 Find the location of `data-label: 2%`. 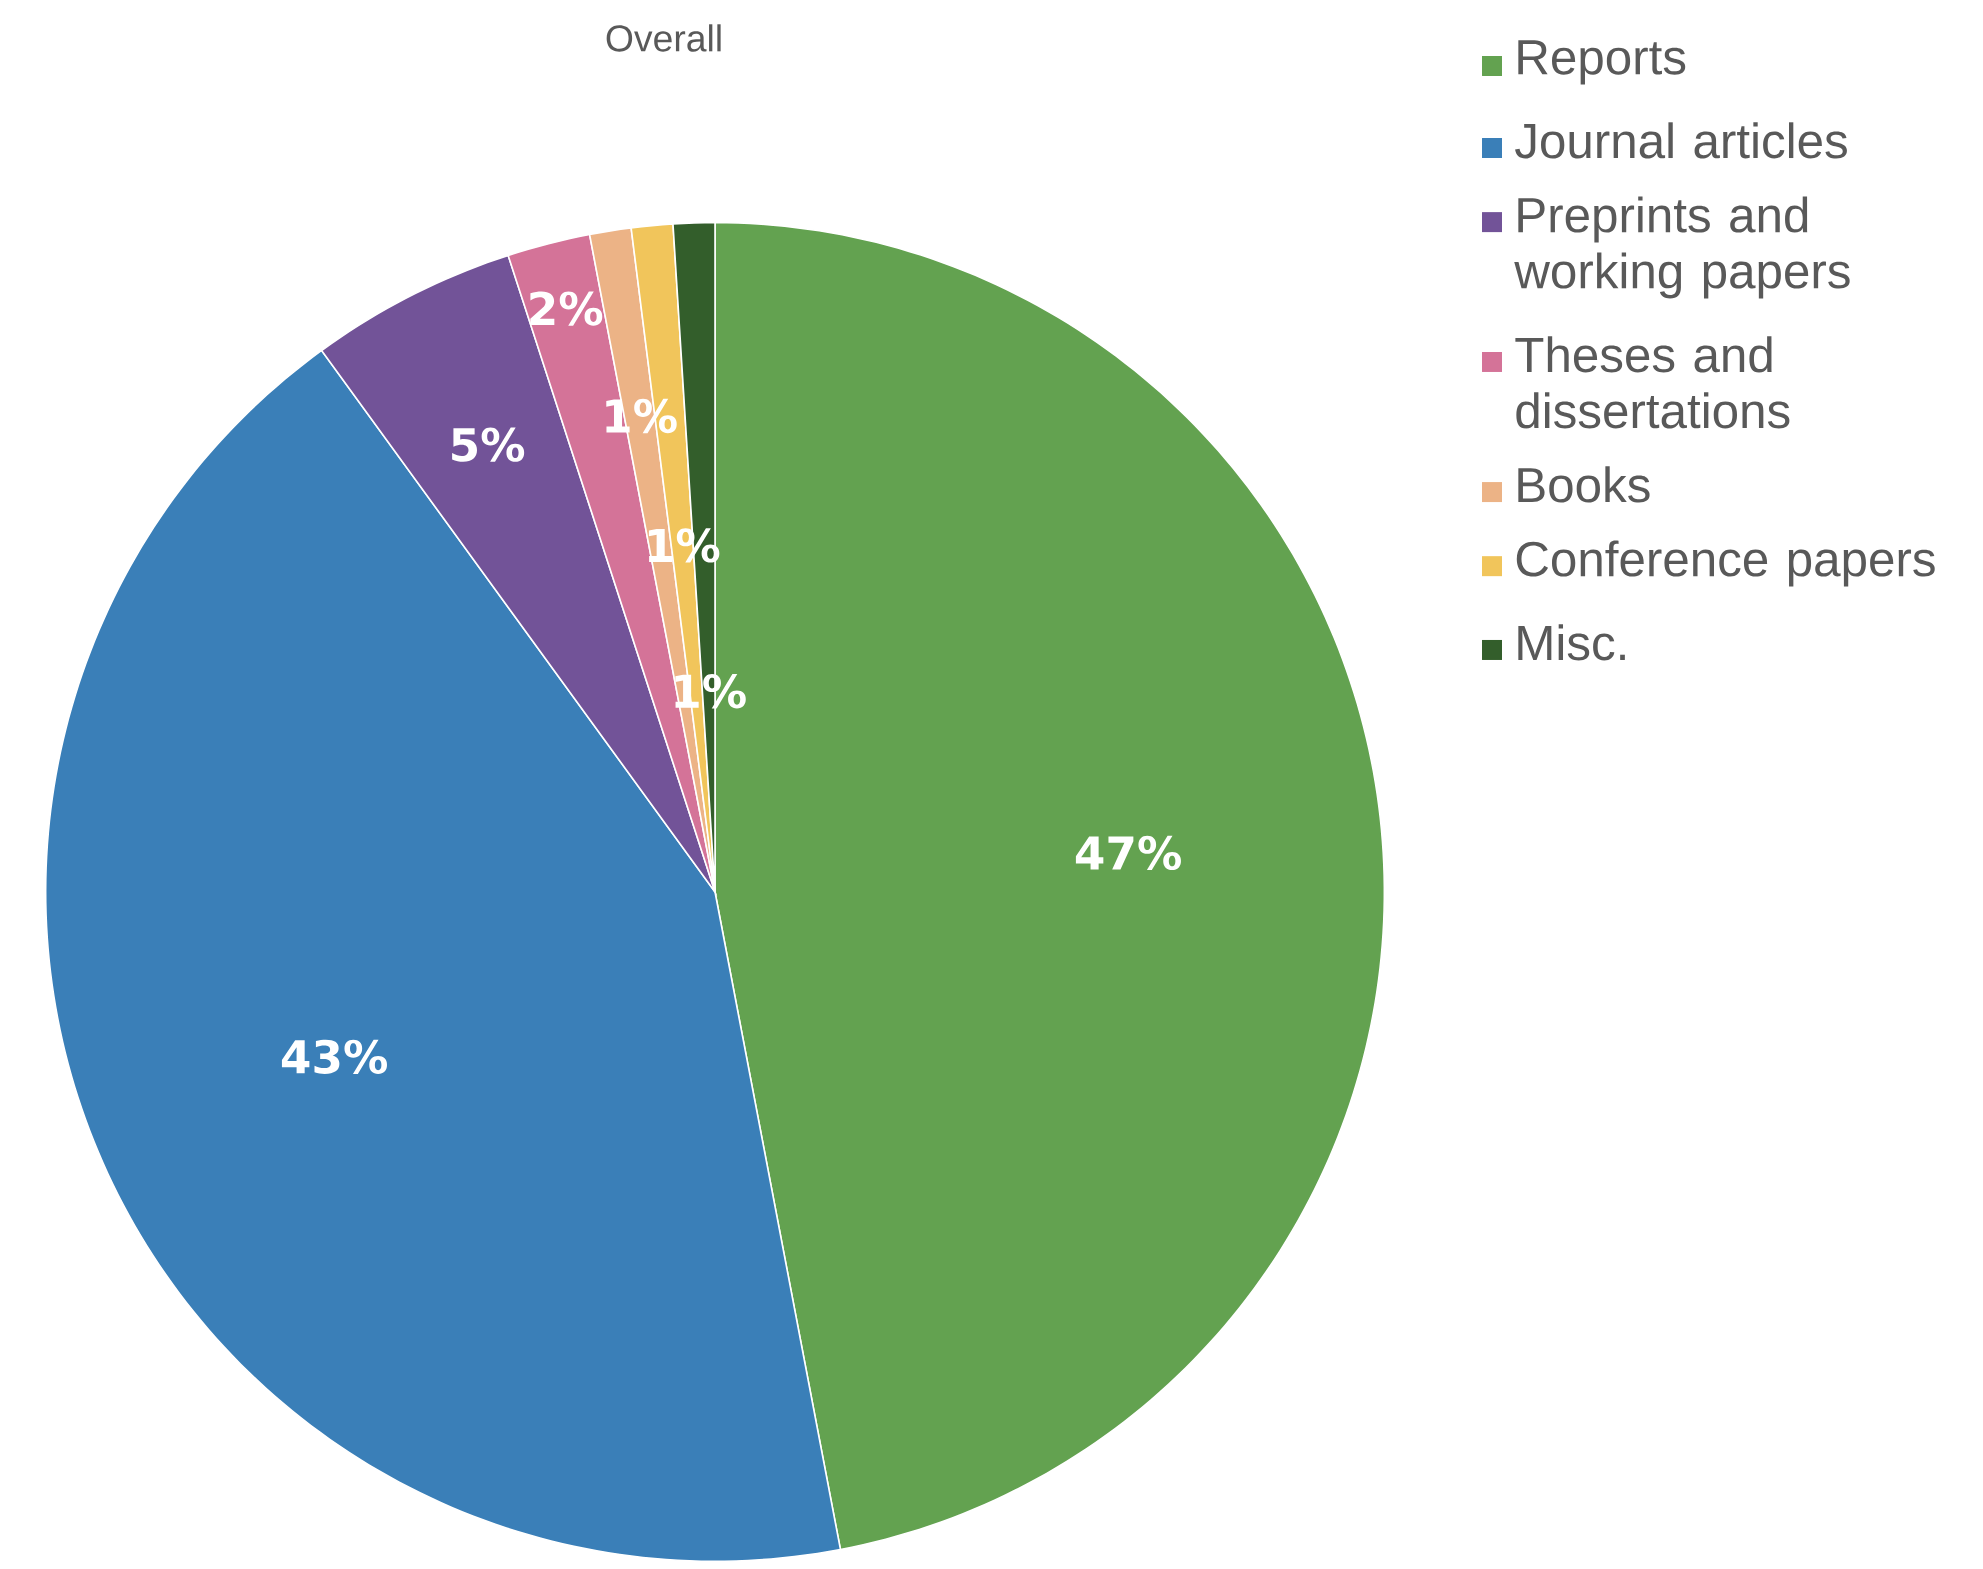

data-label: 2% is located at coordinates (566, 308).